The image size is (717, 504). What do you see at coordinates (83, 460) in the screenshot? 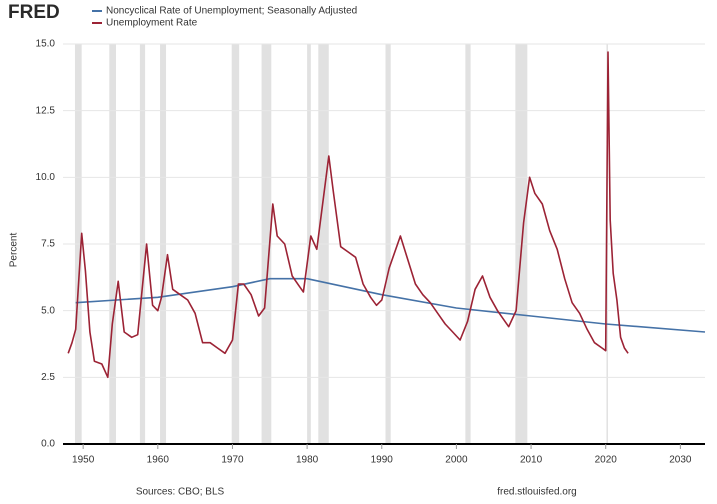
I see `x-tick-label: 1950` at bounding box center [83, 460].